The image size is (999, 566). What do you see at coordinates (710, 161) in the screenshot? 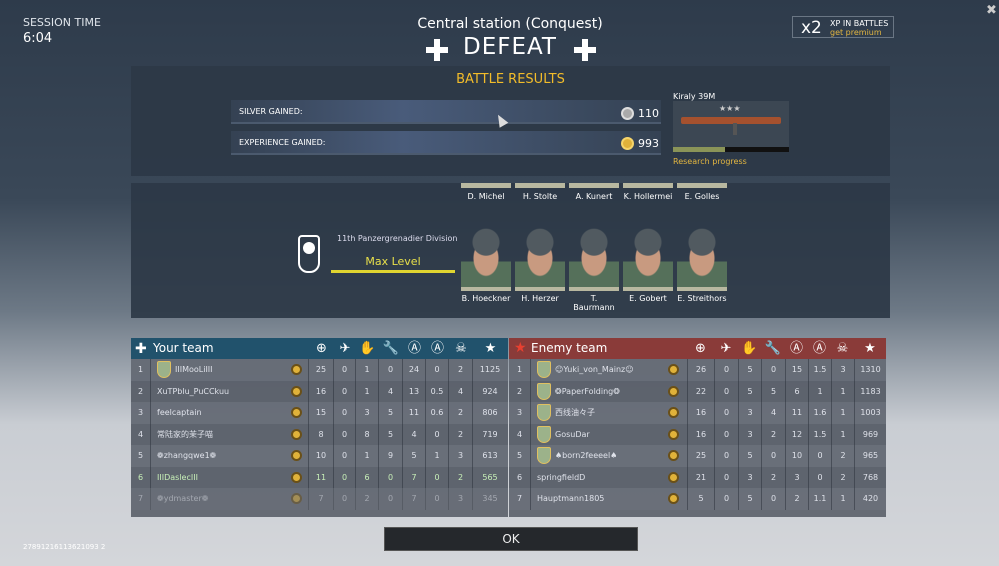
I see `research-progress-label: Research progress` at bounding box center [710, 161].